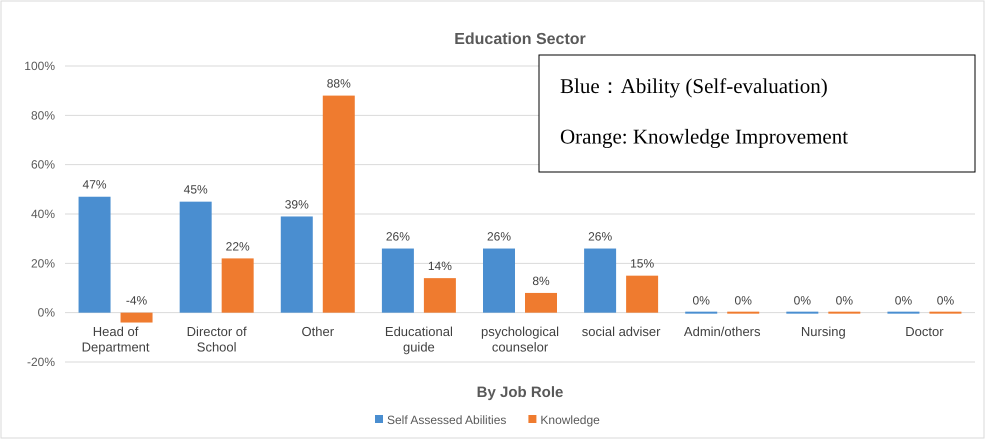 The image size is (985, 439). What do you see at coordinates (43, 214) in the screenshot?
I see `y-tick-label: 40%` at bounding box center [43, 214].